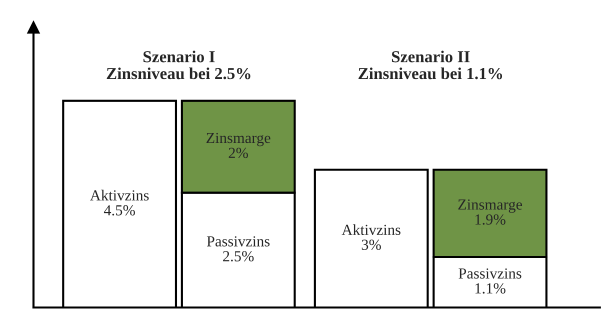 The height and width of the screenshot is (322, 609). I want to click on text: Passivzins, so click(238, 241).